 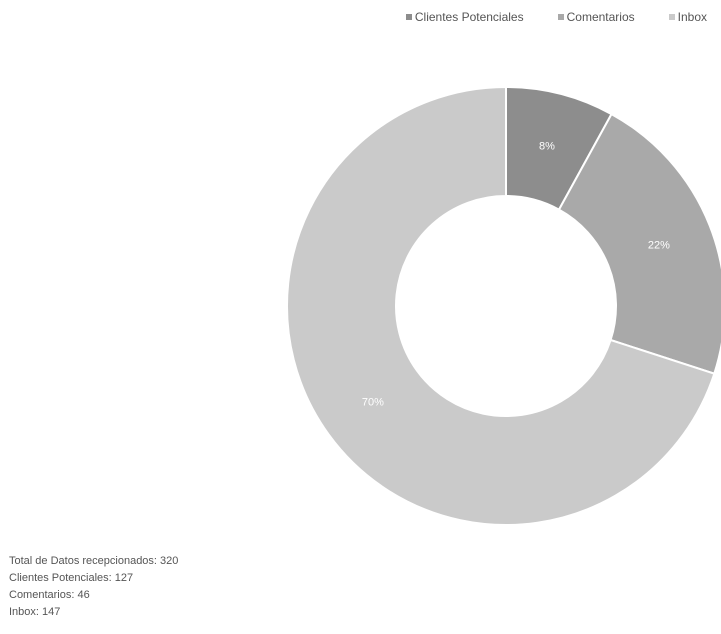 I want to click on legend-item-clientes-potenciales: Clientes Potenciales, so click(x=464, y=17).